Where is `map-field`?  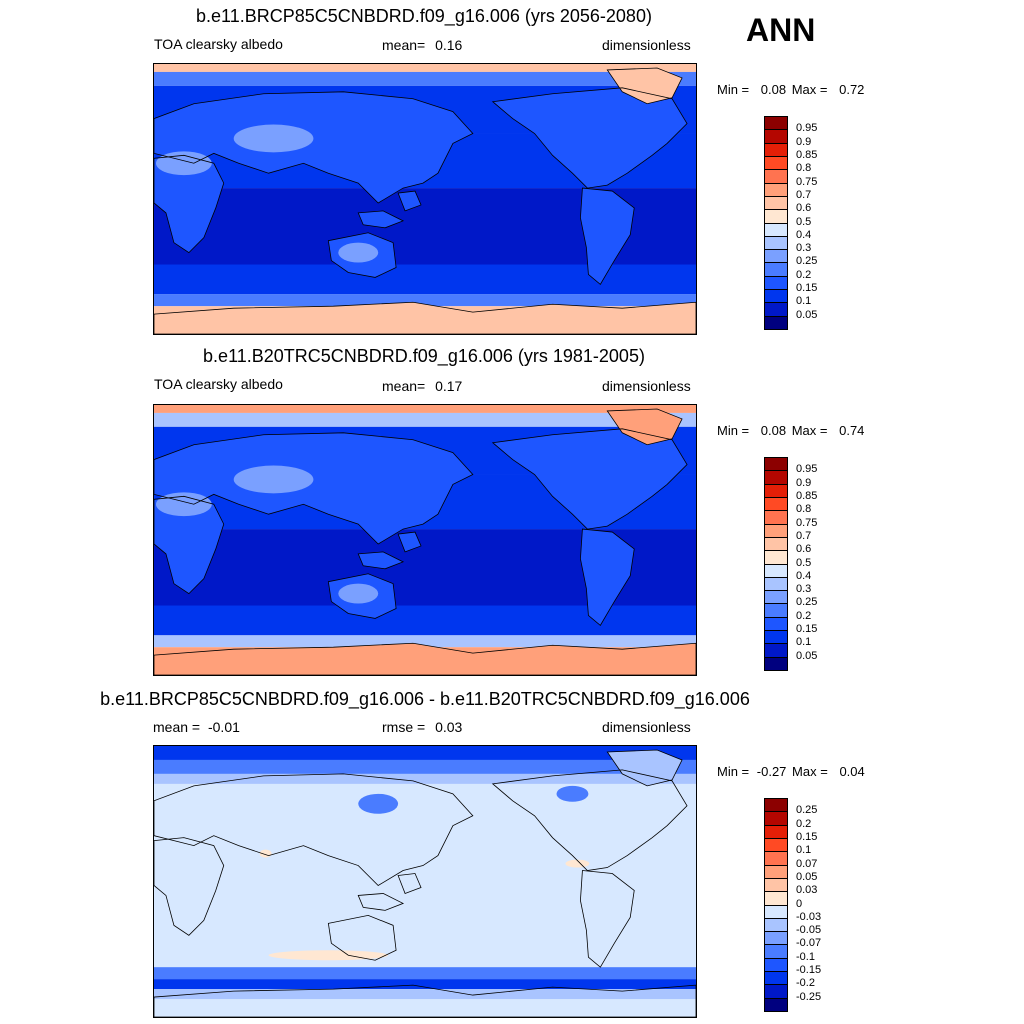
map-field is located at coordinates (425, 881).